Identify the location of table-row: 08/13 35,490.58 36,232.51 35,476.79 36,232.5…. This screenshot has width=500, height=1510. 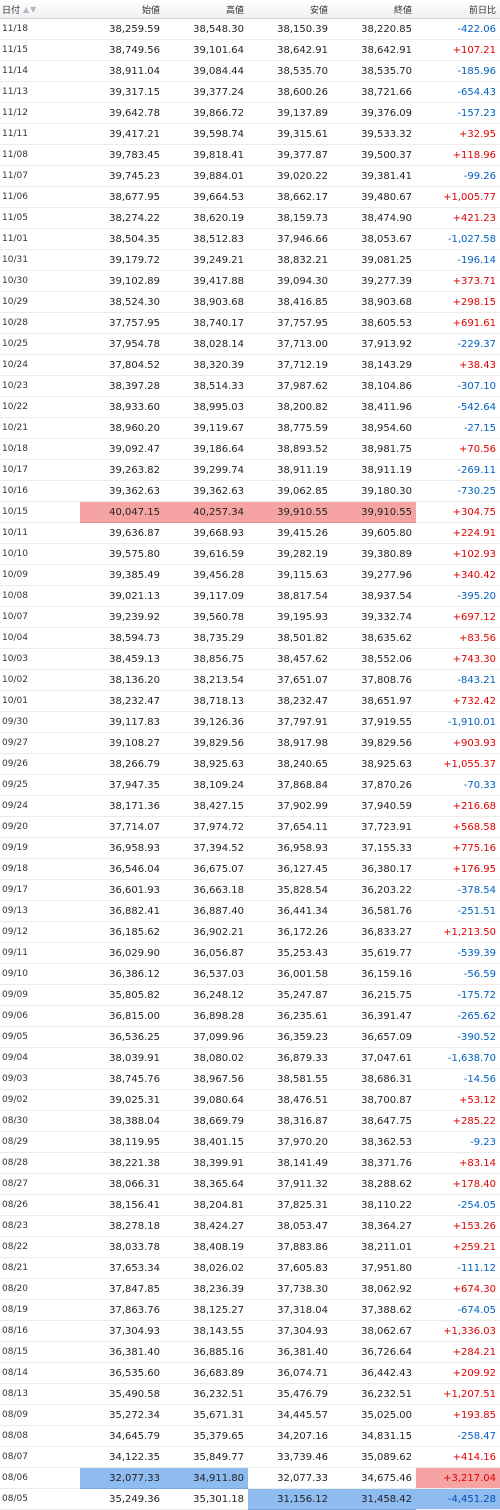
(250, 1394).